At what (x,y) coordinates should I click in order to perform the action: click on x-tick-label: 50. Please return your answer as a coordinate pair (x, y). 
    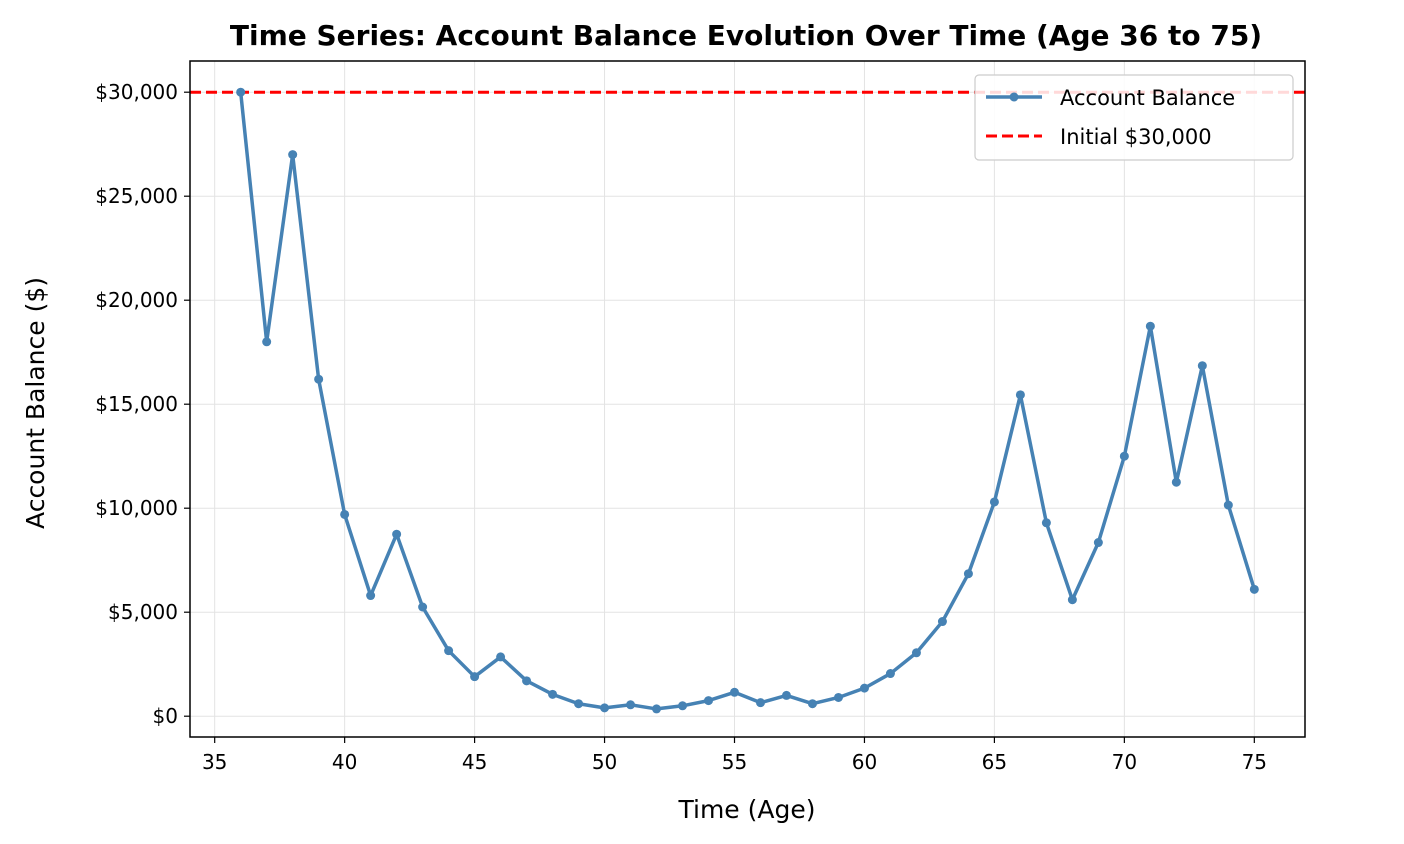
    Looking at the image, I should click on (604, 762).